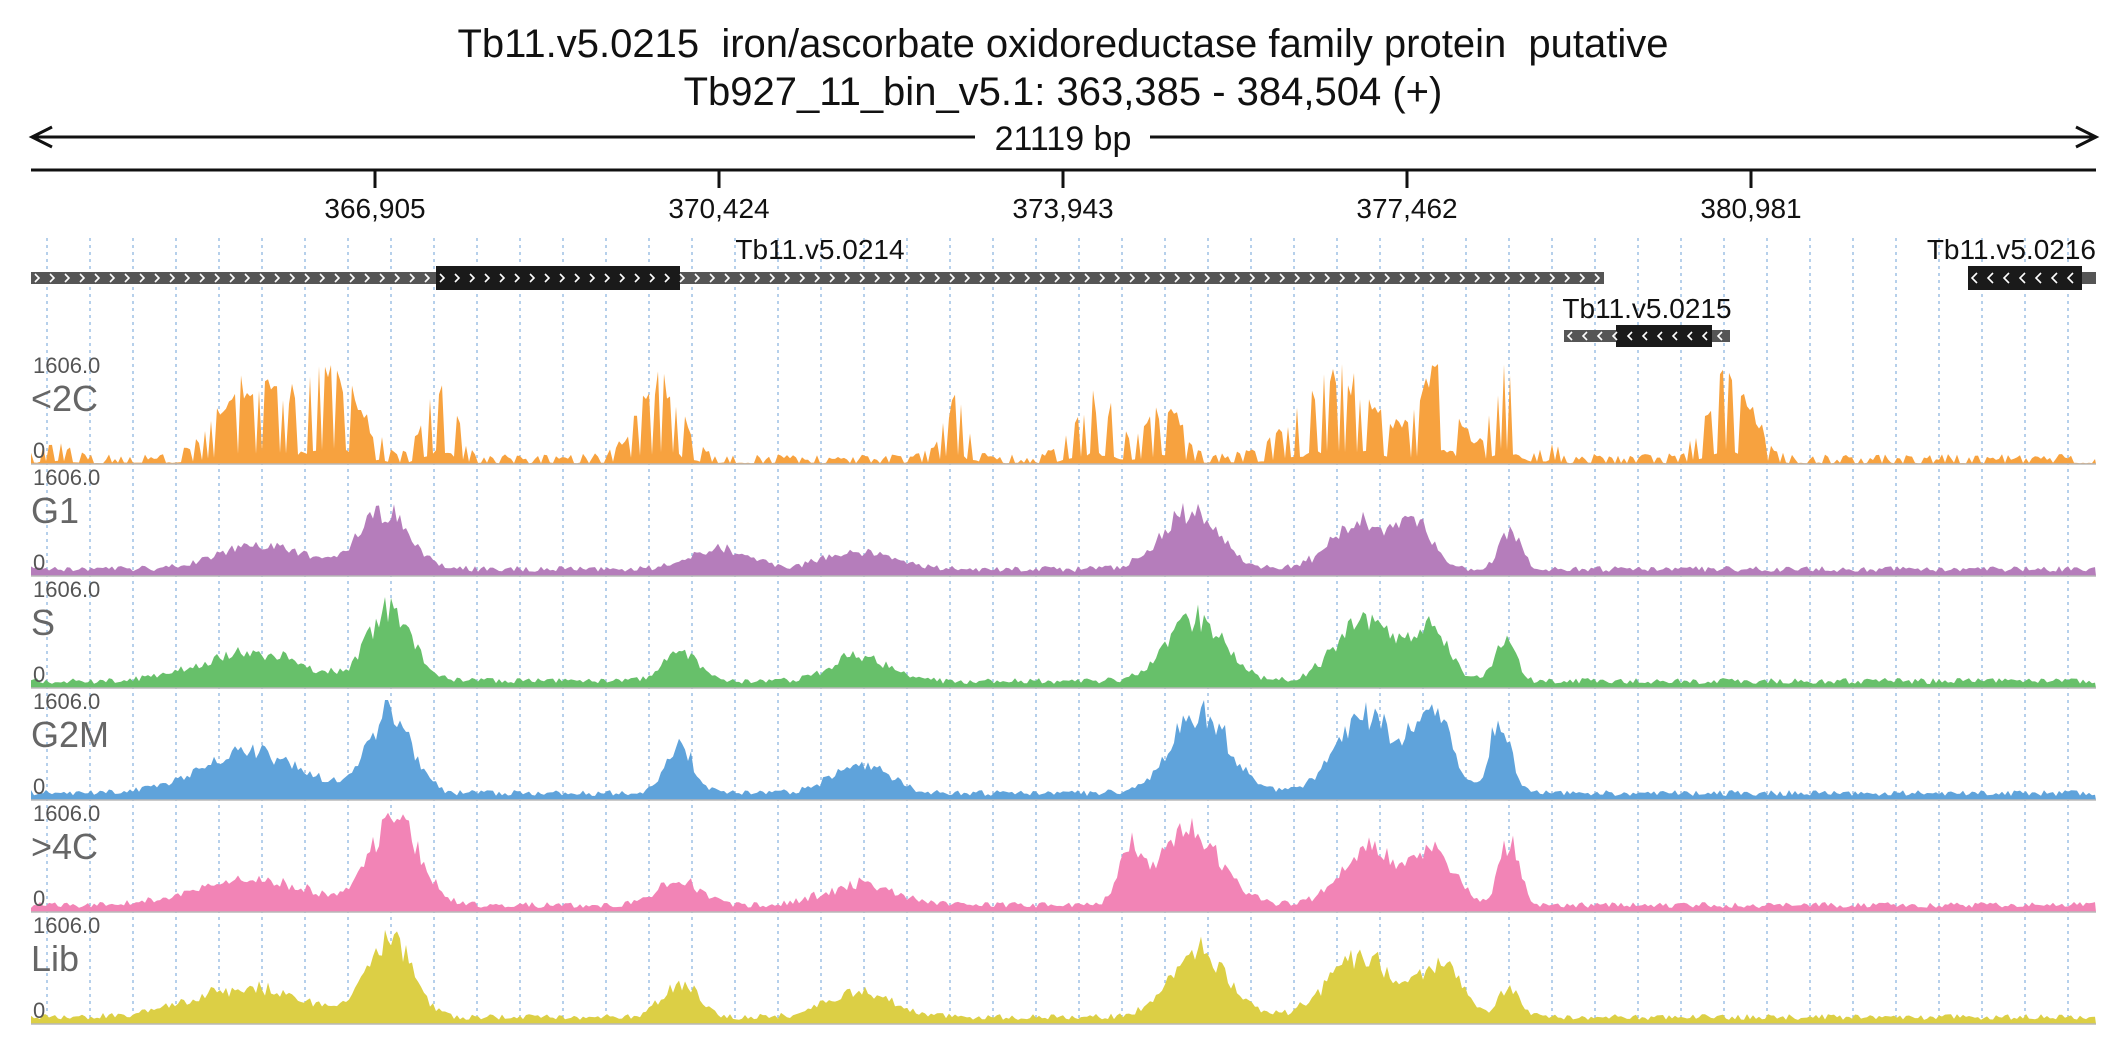 This screenshot has width=2126, height=1058. Describe the element at coordinates (64, 846) in the screenshot. I see `track-name: >4C` at that location.